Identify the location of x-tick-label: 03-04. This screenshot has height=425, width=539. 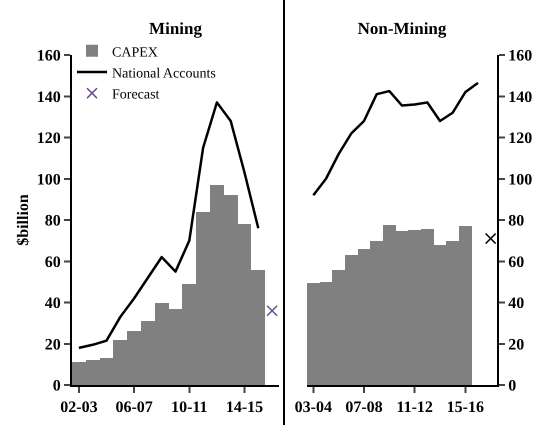
(313, 407).